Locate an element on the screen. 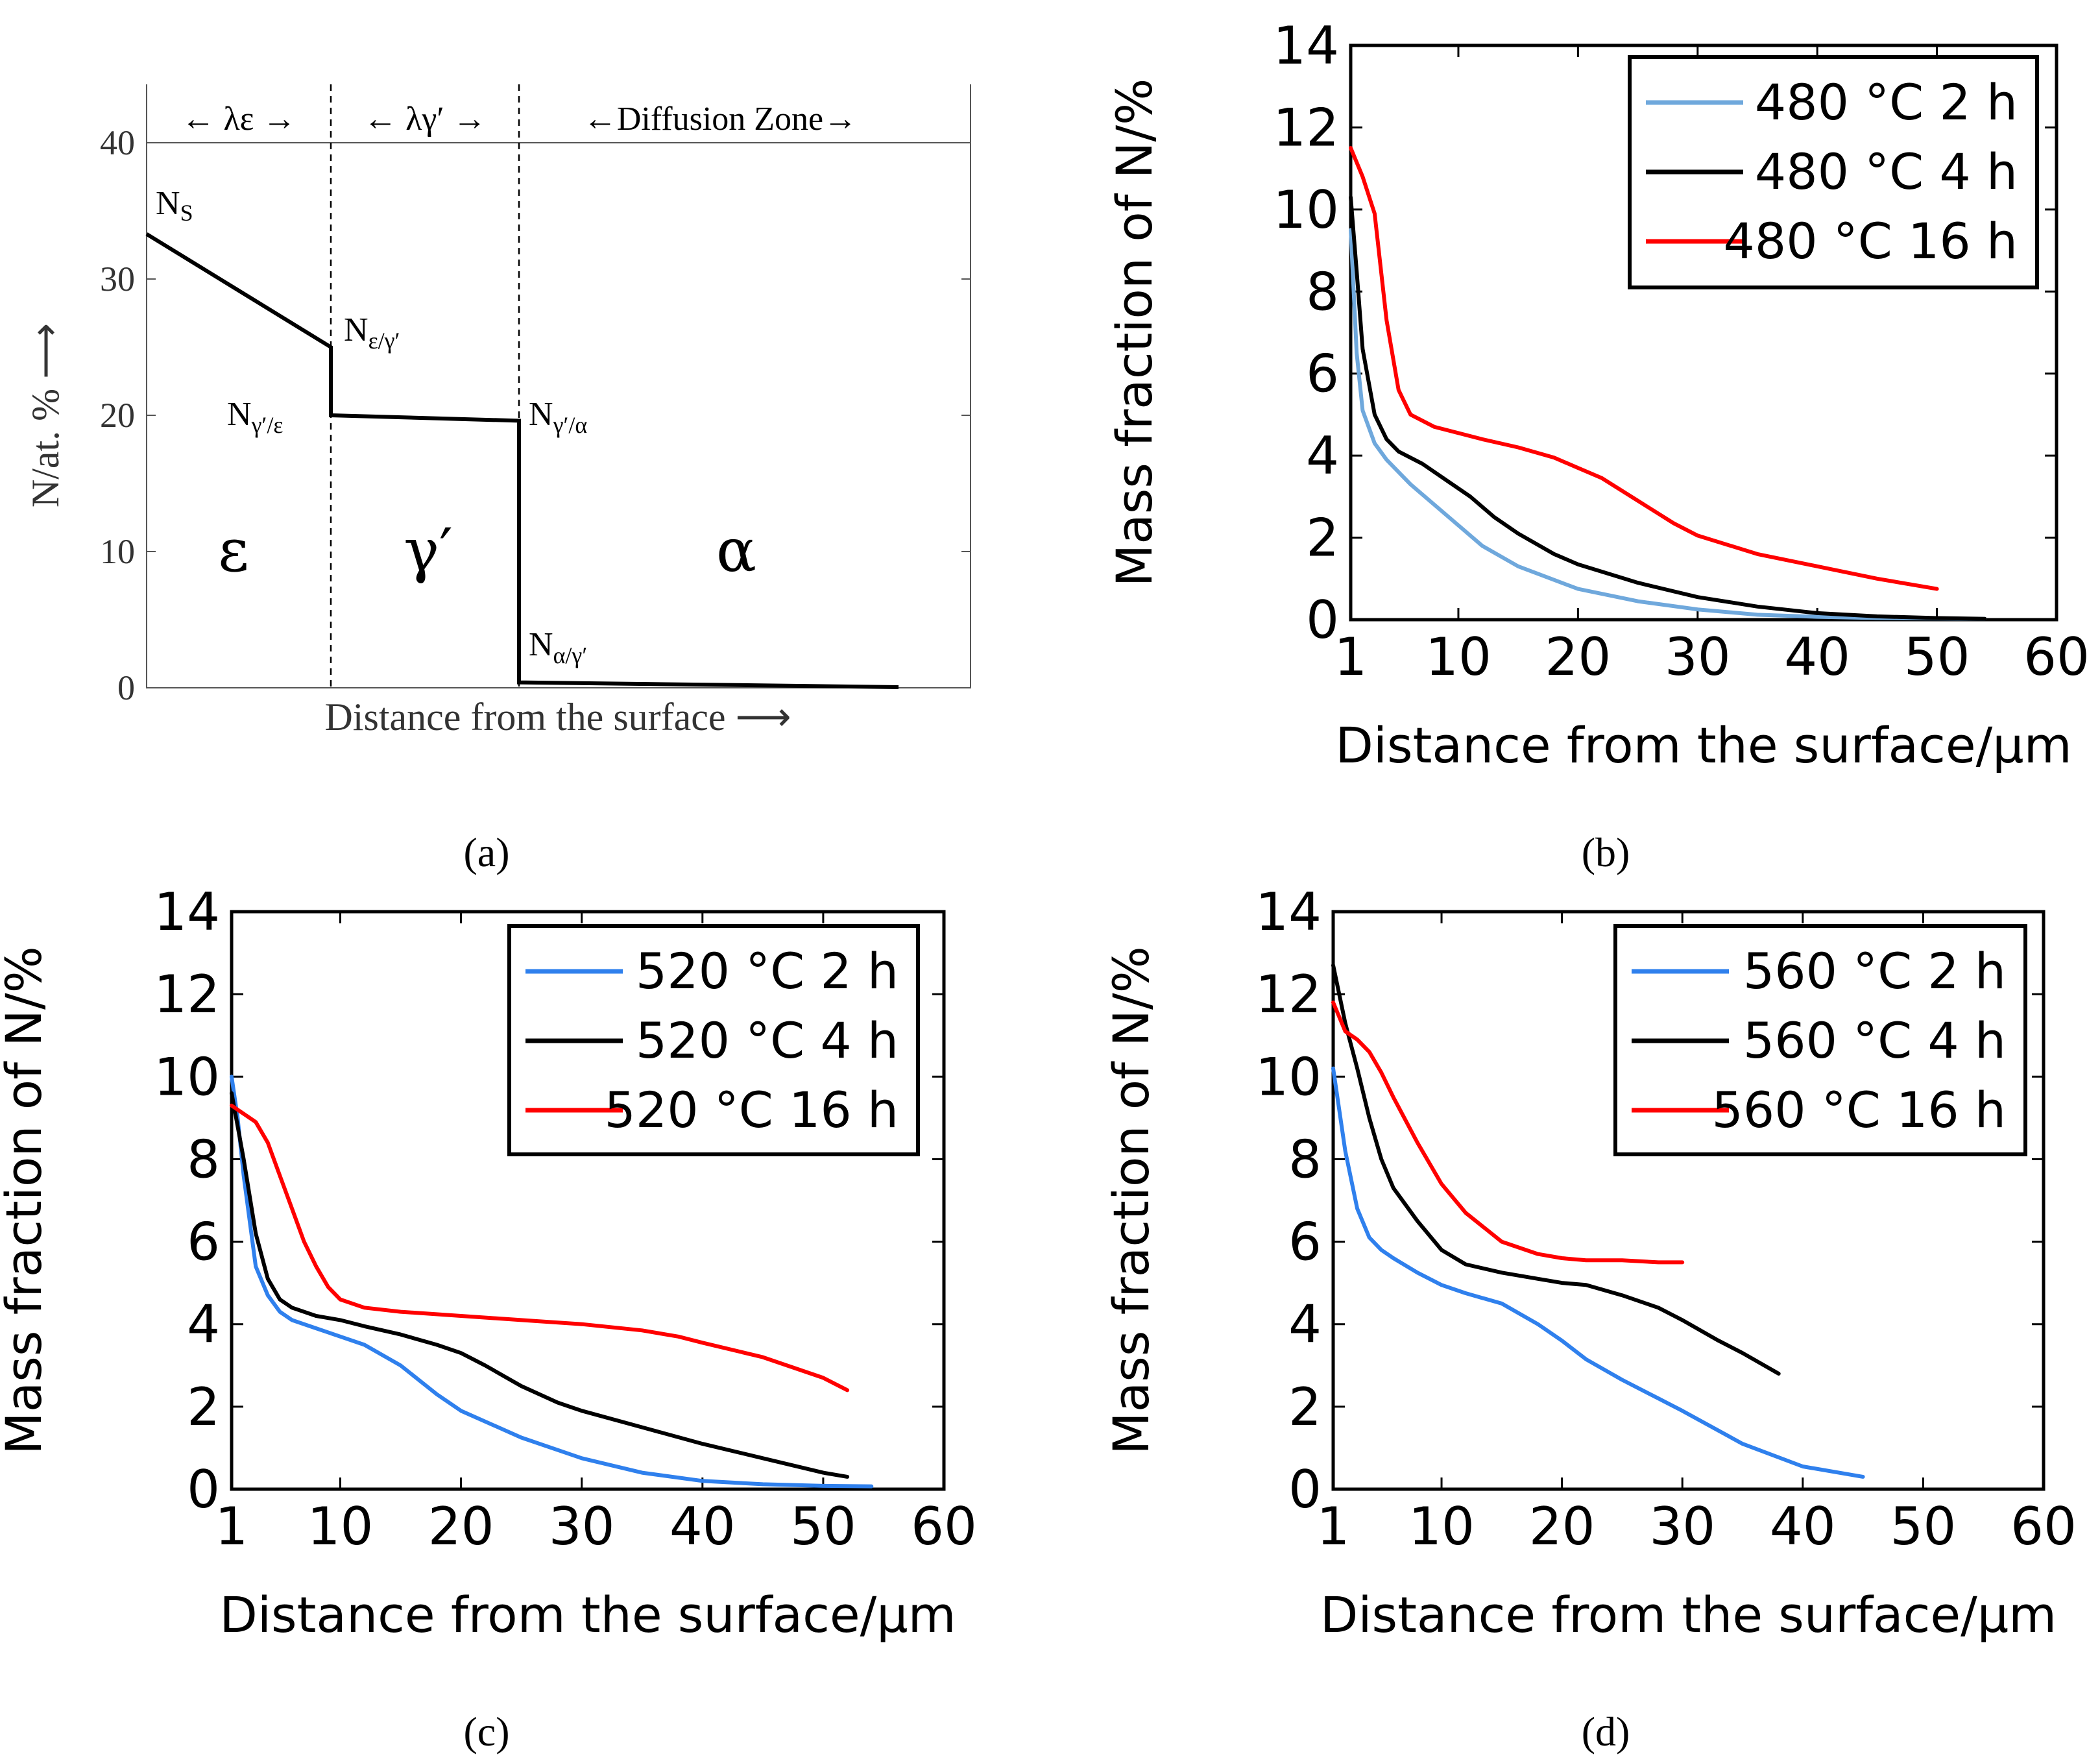  region-alpha: α is located at coordinates (736, 550).